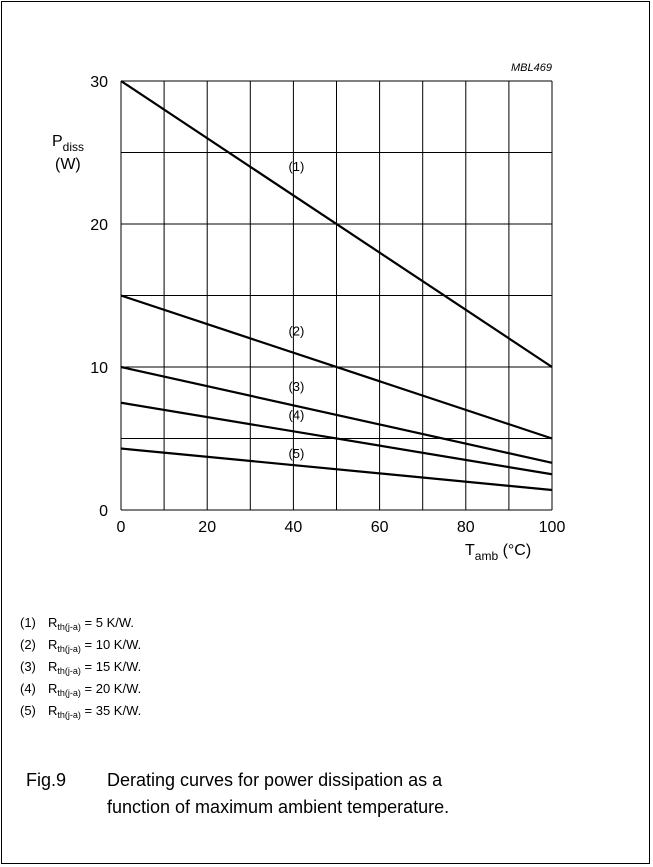 The height and width of the screenshot is (867, 653). I want to click on y-tick-label: 30, so click(99, 82).